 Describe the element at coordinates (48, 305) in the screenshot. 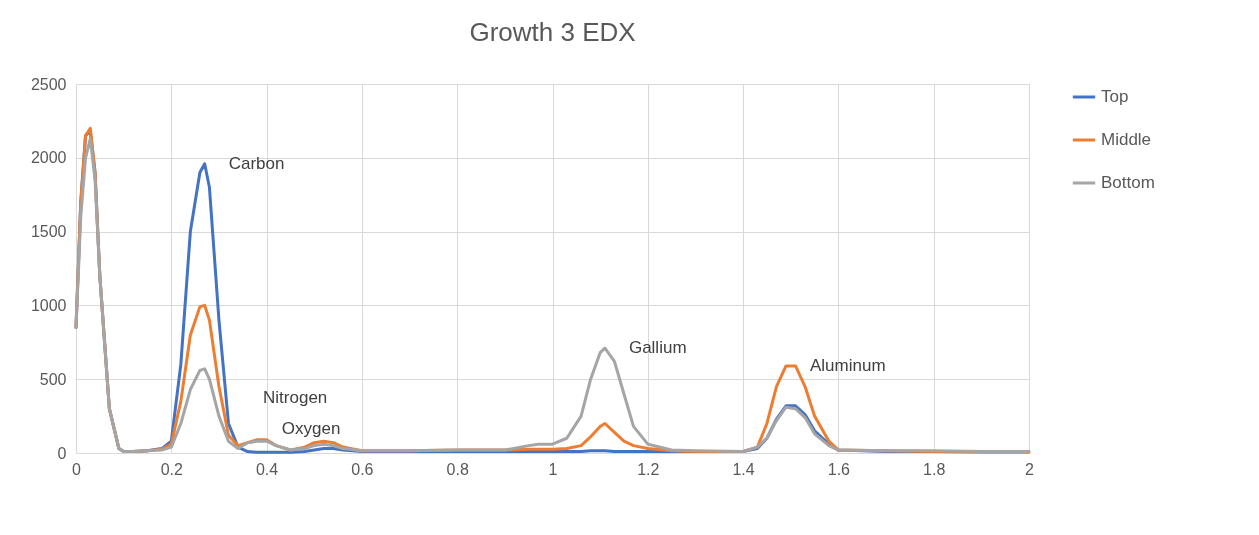

I see `y-tick-label: 1000` at that location.